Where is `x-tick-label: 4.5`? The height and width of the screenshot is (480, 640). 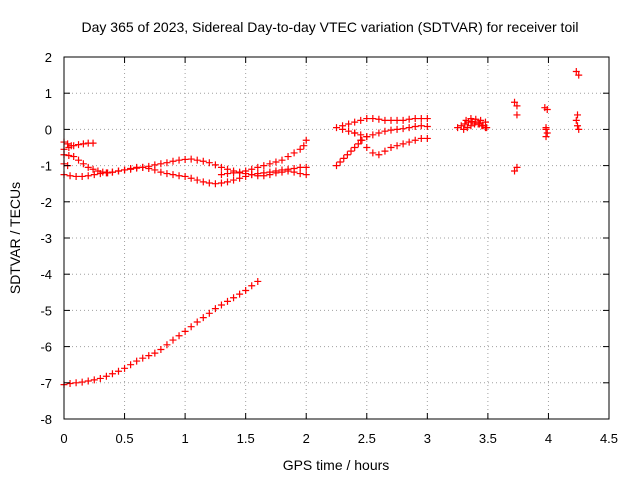 x-tick-label: 4.5 is located at coordinates (609, 438).